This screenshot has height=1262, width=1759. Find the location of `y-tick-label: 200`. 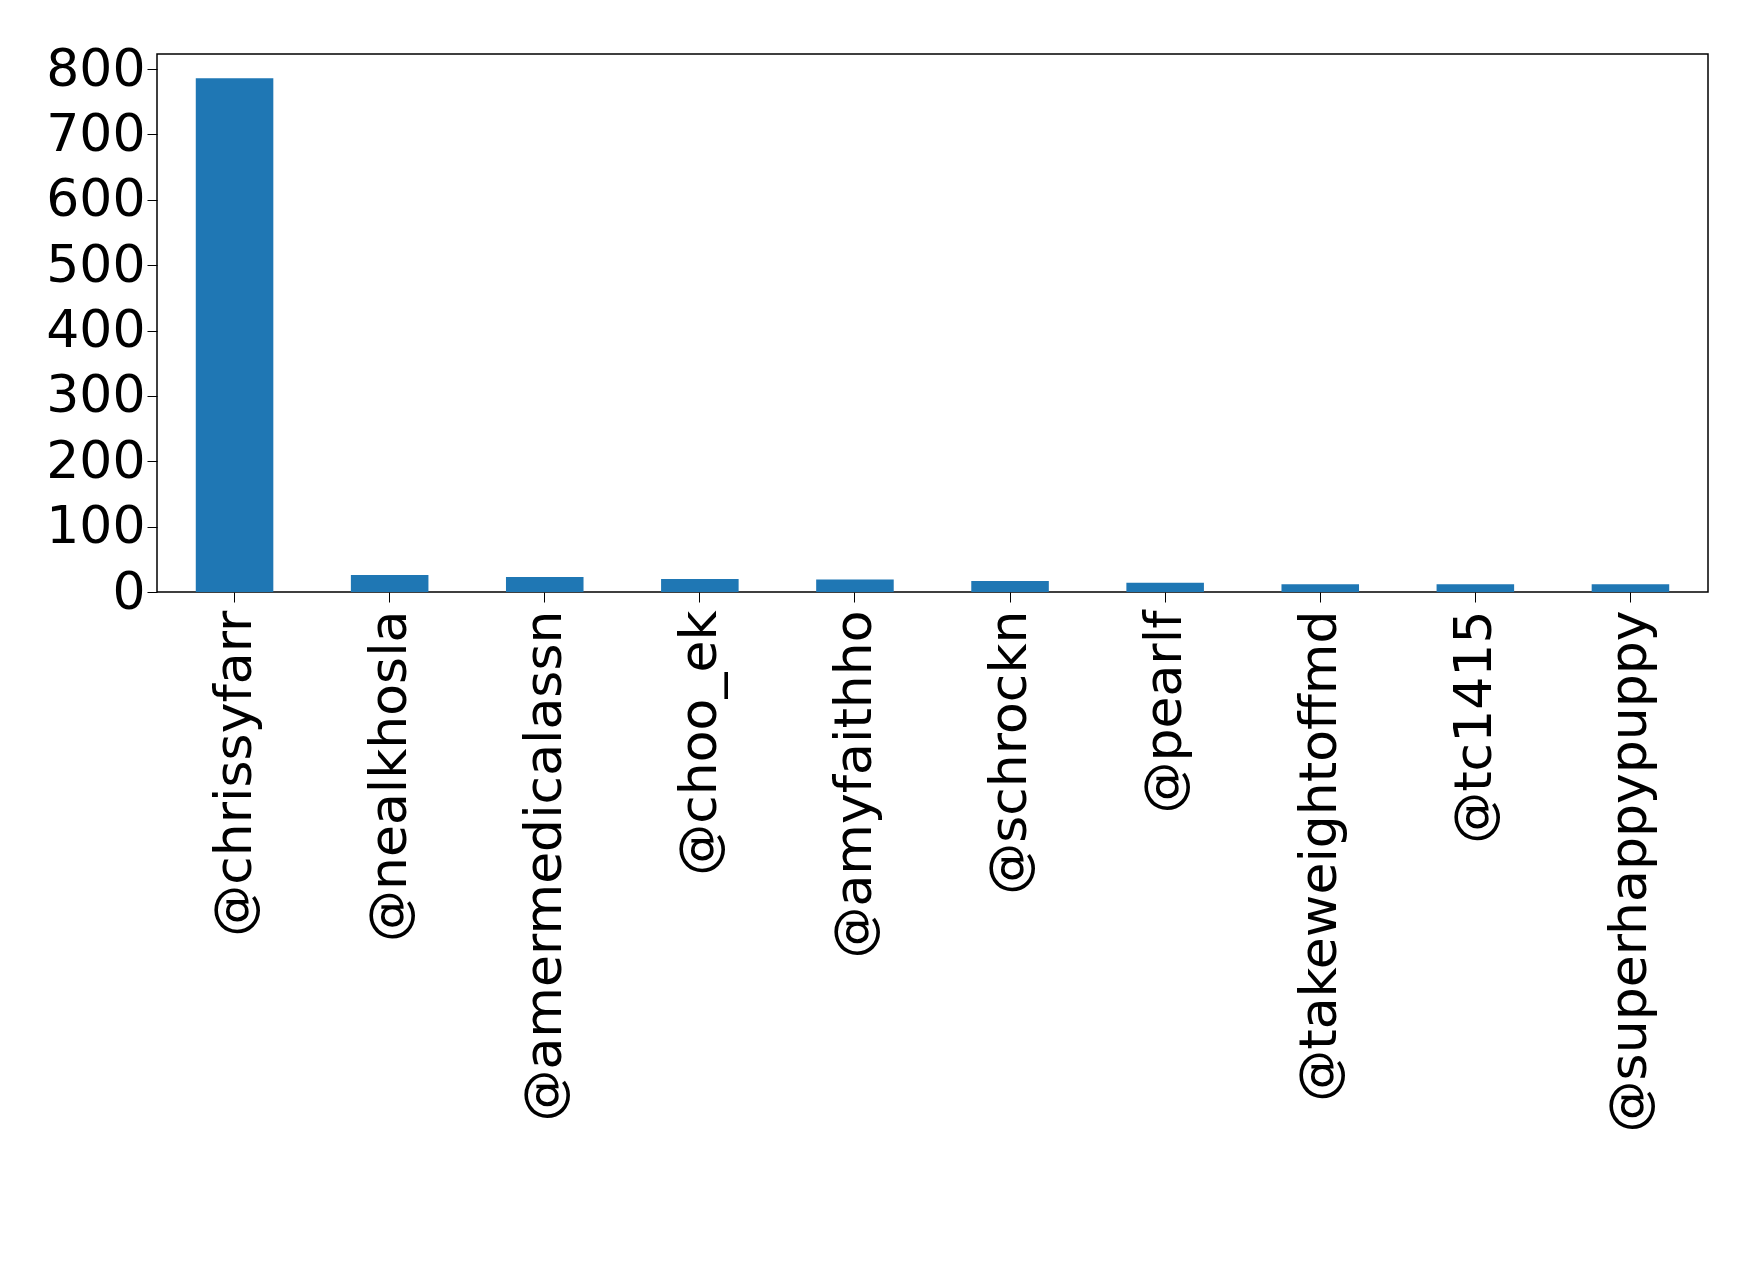

y-tick-label: 200 is located at coordinates (96, 459).